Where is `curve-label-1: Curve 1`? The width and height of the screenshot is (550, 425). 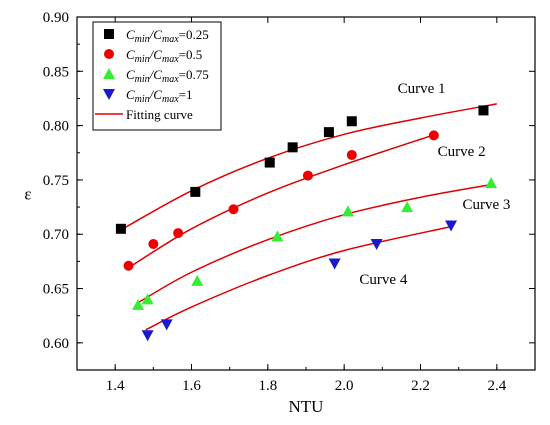
curve-label-1: Curve 1 is located at coordinates (422, 89).